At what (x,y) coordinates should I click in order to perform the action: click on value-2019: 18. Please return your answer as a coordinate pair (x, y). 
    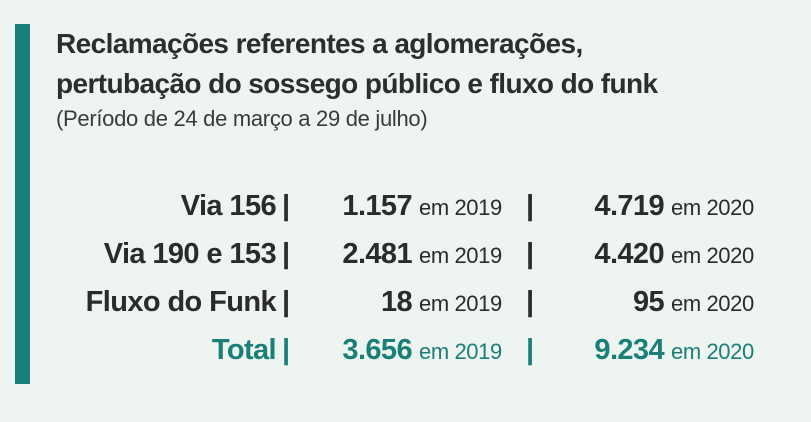
    Looking at the image, I should click on (396, 302).